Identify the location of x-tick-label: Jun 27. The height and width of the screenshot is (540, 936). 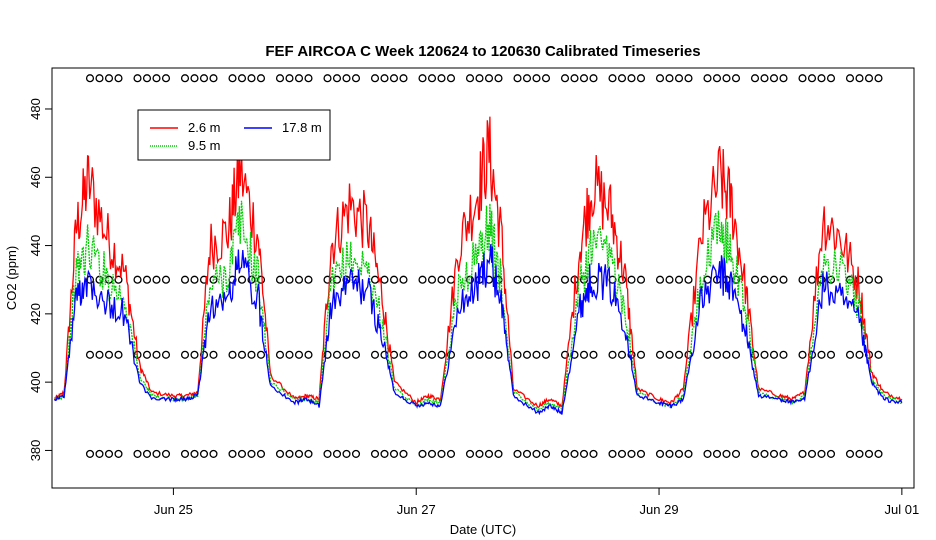
(416, 509).